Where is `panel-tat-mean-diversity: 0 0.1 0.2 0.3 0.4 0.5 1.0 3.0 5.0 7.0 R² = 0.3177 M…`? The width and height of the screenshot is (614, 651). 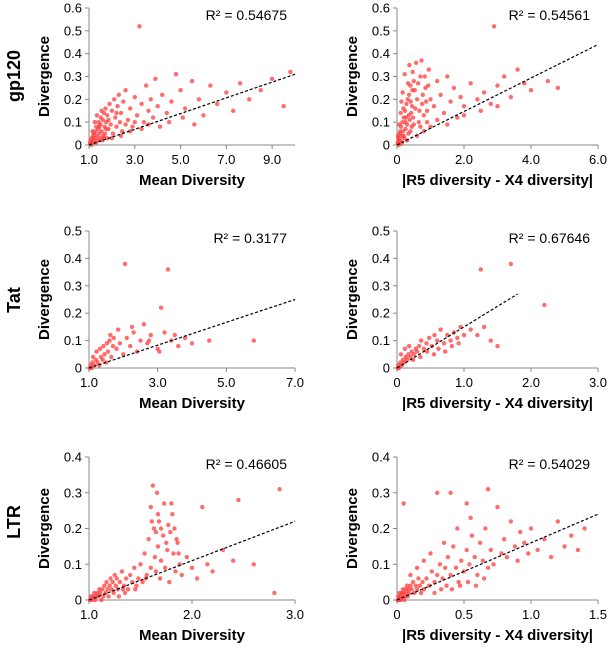 panel-tat-mean-diversity: 0 0.1 0.2 0.3 0.4 0.5 1.0 3.0 5.0 7.0 R² = 0.3177 M… is located at coordinates (170, 318).